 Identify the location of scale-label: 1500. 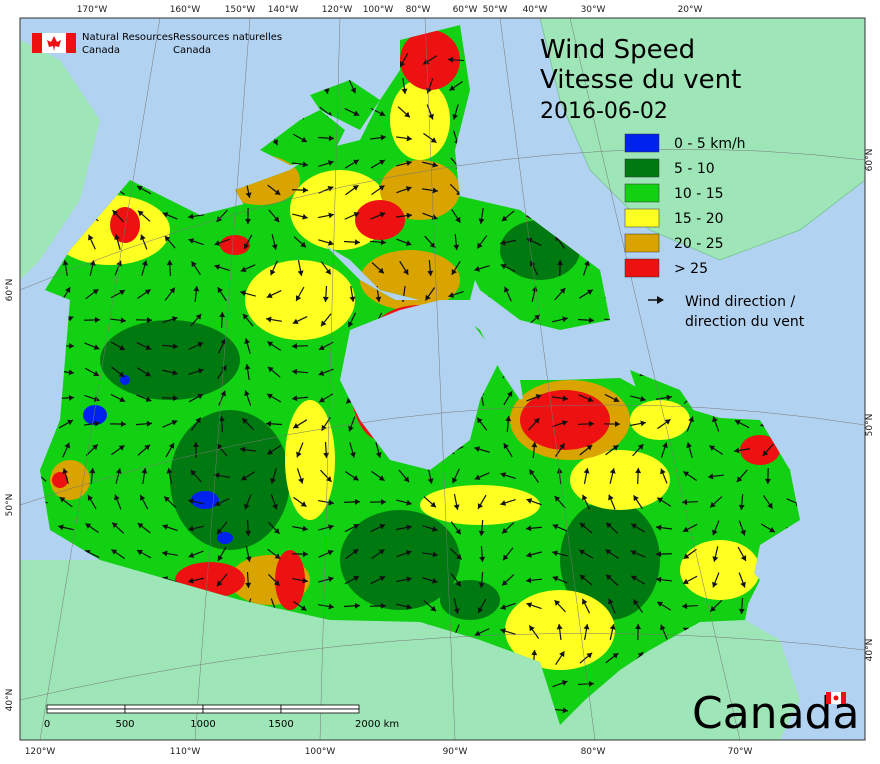
(280, 724).